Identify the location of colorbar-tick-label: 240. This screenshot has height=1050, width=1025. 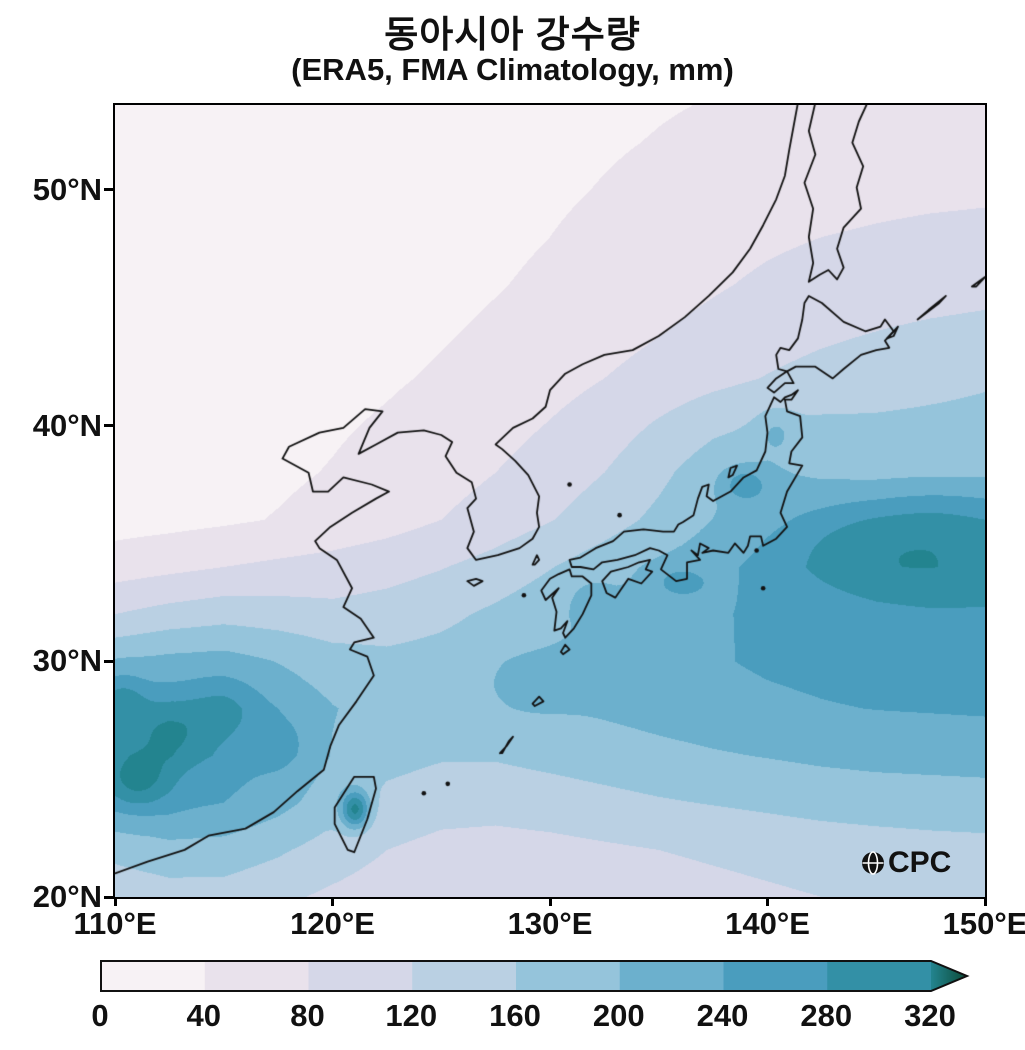
(722, 1015).